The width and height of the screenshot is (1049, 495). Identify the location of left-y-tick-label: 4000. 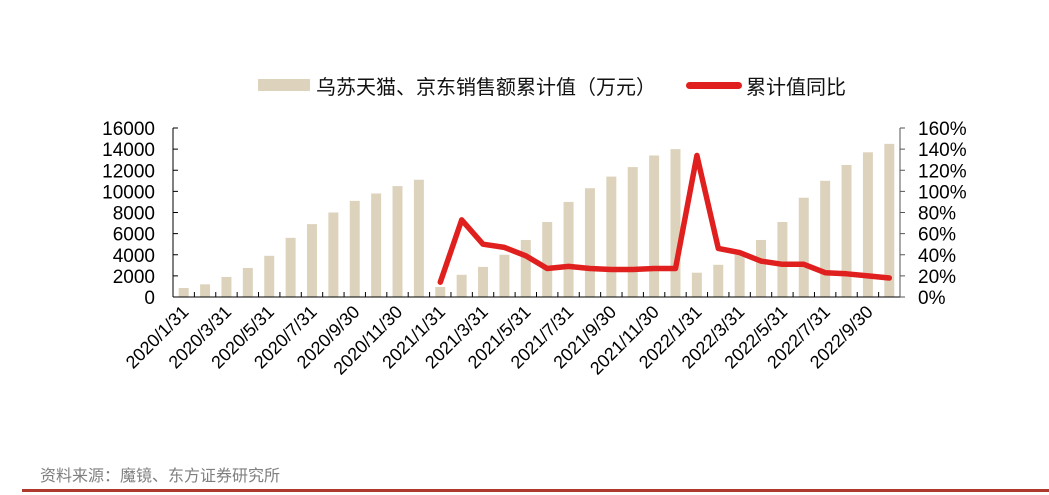
(134, 256).